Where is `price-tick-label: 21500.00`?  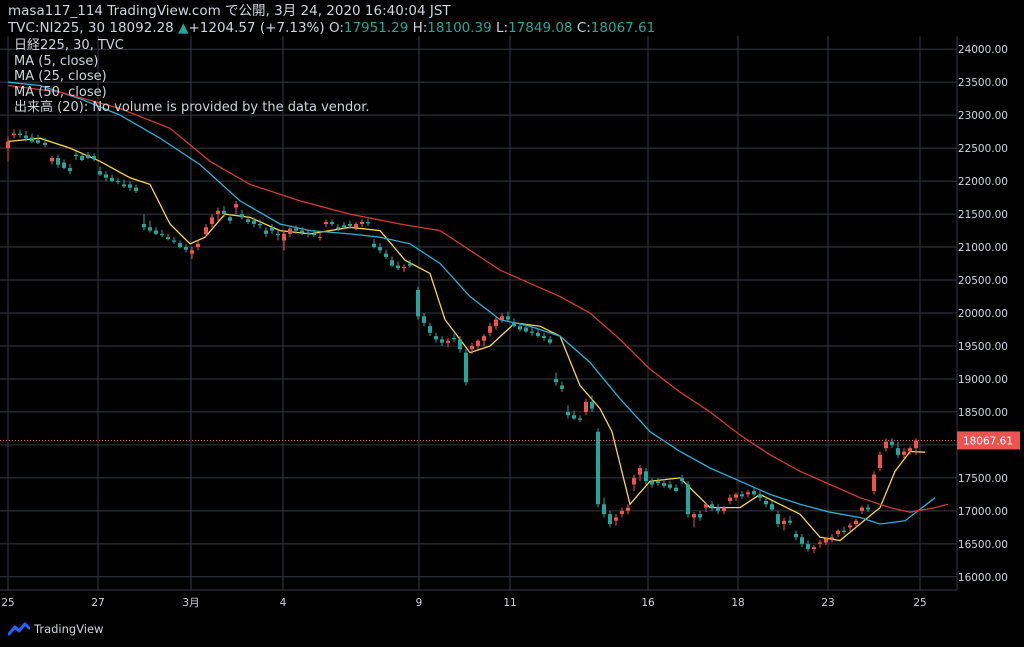
price-tick-label: 21500.00 is located at coordinates (983, 215).